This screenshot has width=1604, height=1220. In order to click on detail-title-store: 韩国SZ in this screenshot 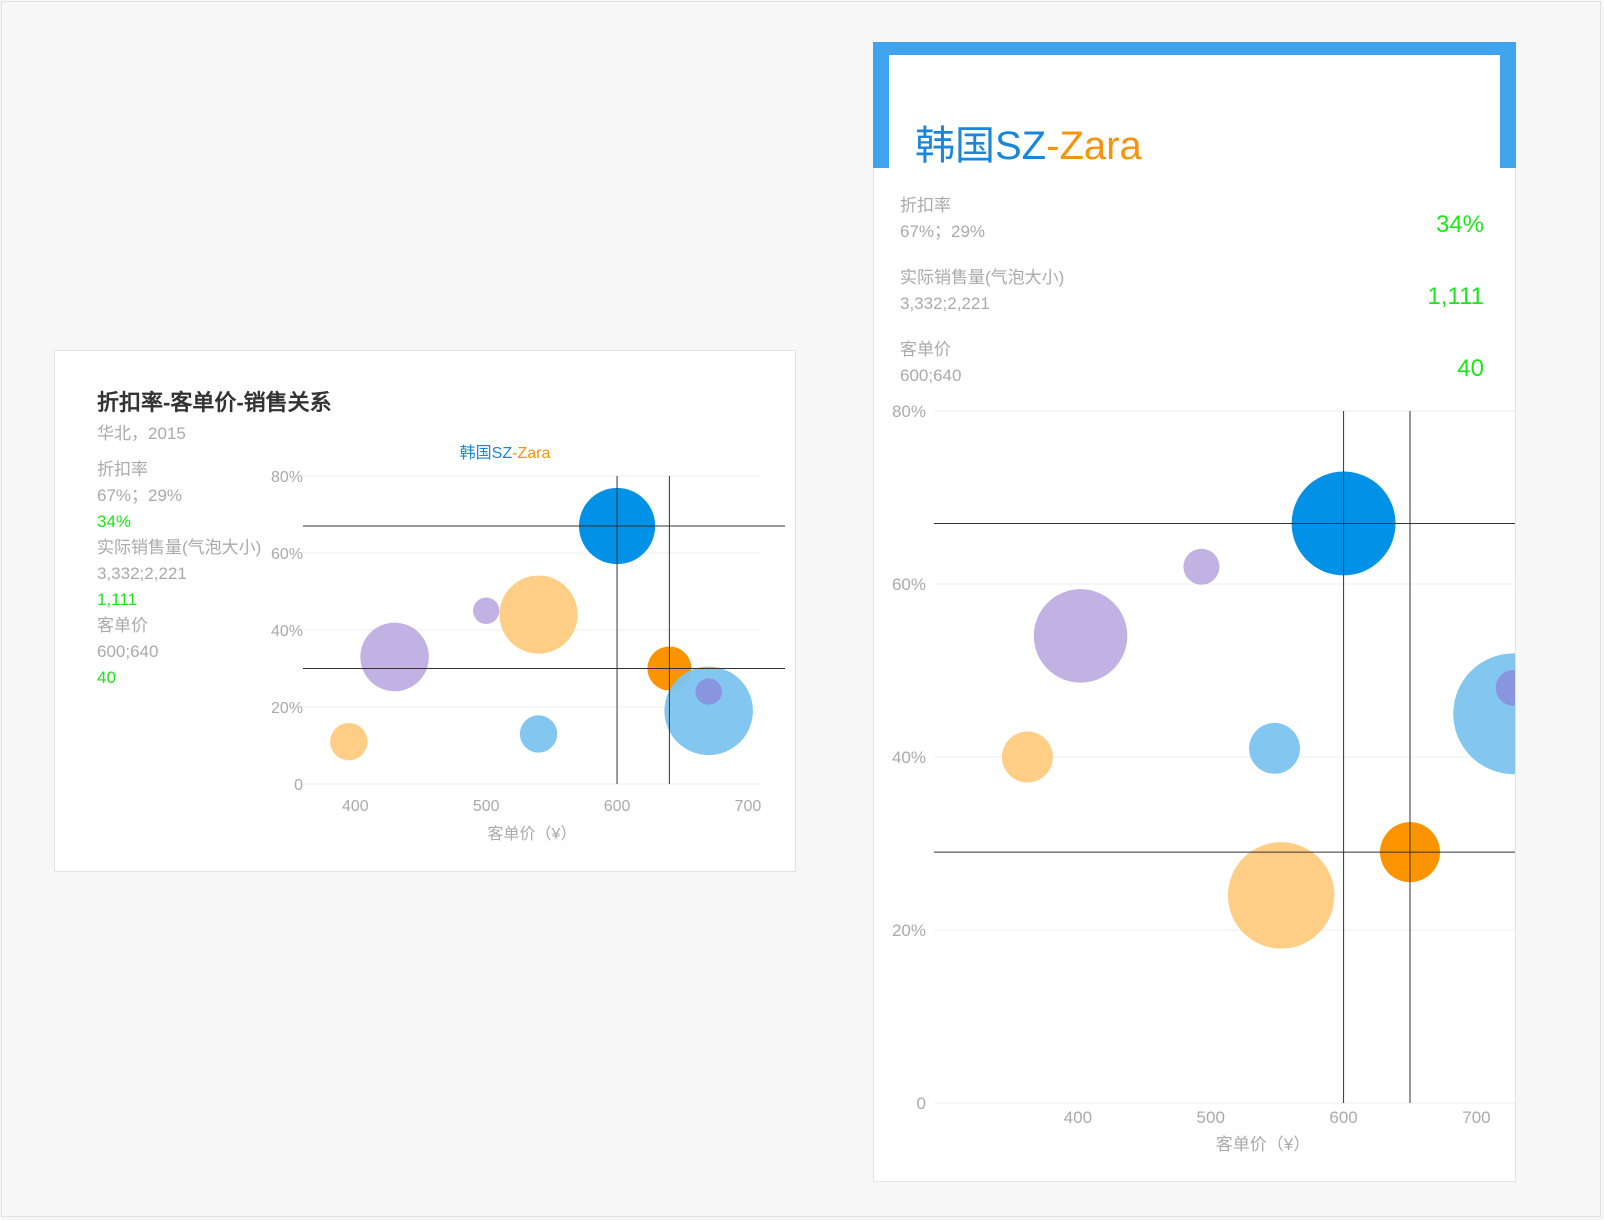, I will do `click(981, 146)`.